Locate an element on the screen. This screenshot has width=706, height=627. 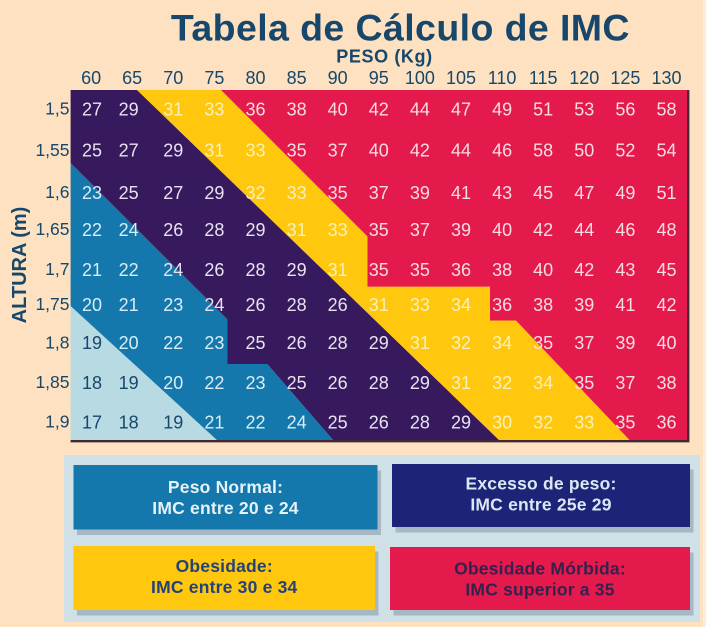
svg-text: 95 is located at coordinates (379, 78).